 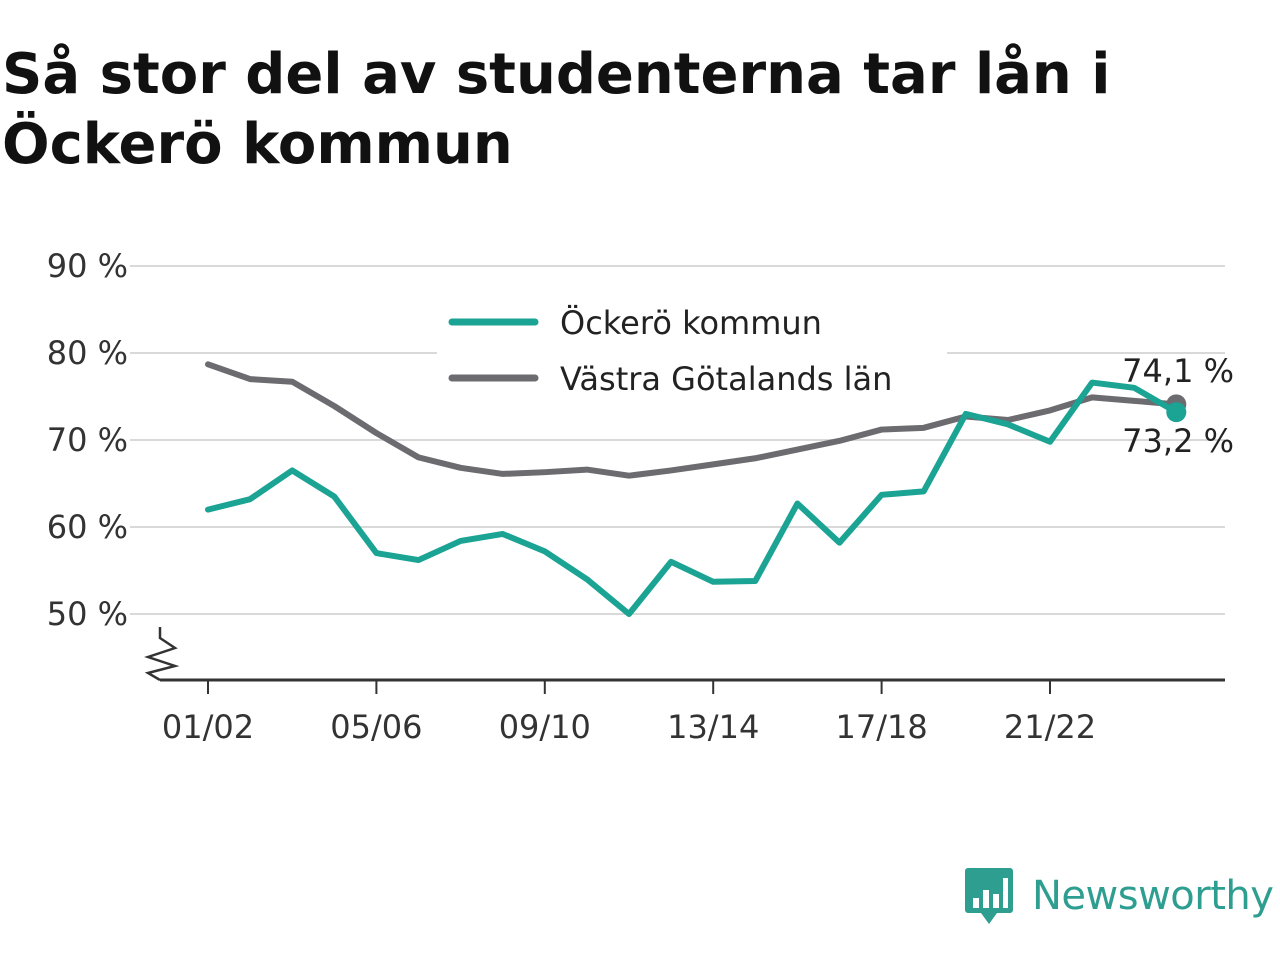 I want to click on end-labels: 74,1 % 73,2 %, so click(x=1178, y=406).